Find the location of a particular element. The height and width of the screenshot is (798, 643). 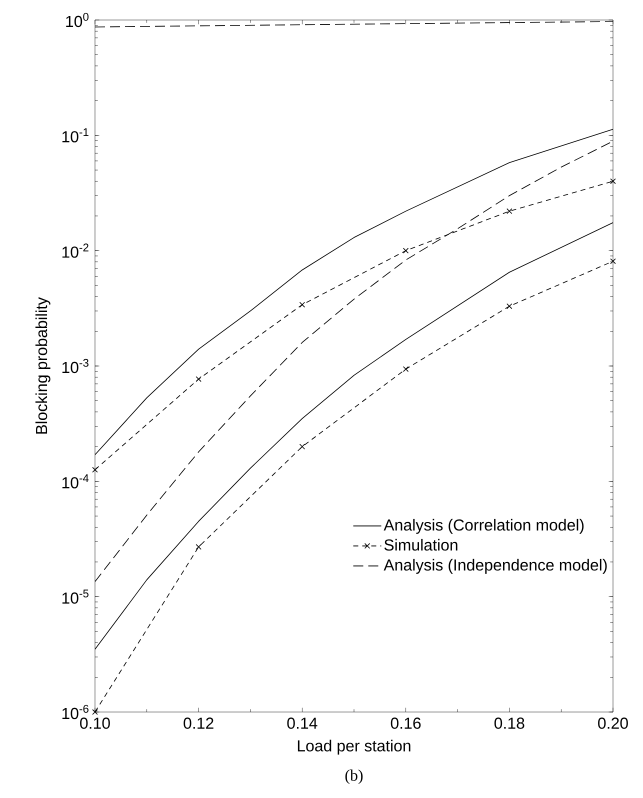

x-tick-label: 0.10 is located at coordinates (95, 723).